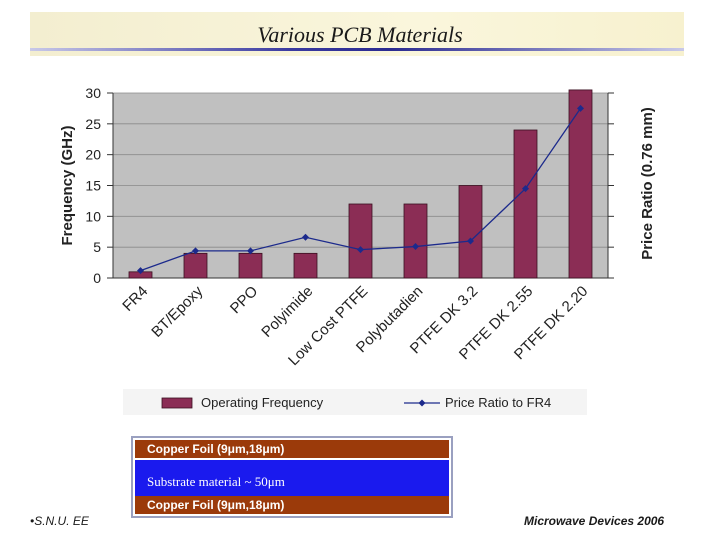 The height and width of the screenshot is (540, 720). I want to click on footer-institution-text: S.N.U. EE, so click(61, 521).